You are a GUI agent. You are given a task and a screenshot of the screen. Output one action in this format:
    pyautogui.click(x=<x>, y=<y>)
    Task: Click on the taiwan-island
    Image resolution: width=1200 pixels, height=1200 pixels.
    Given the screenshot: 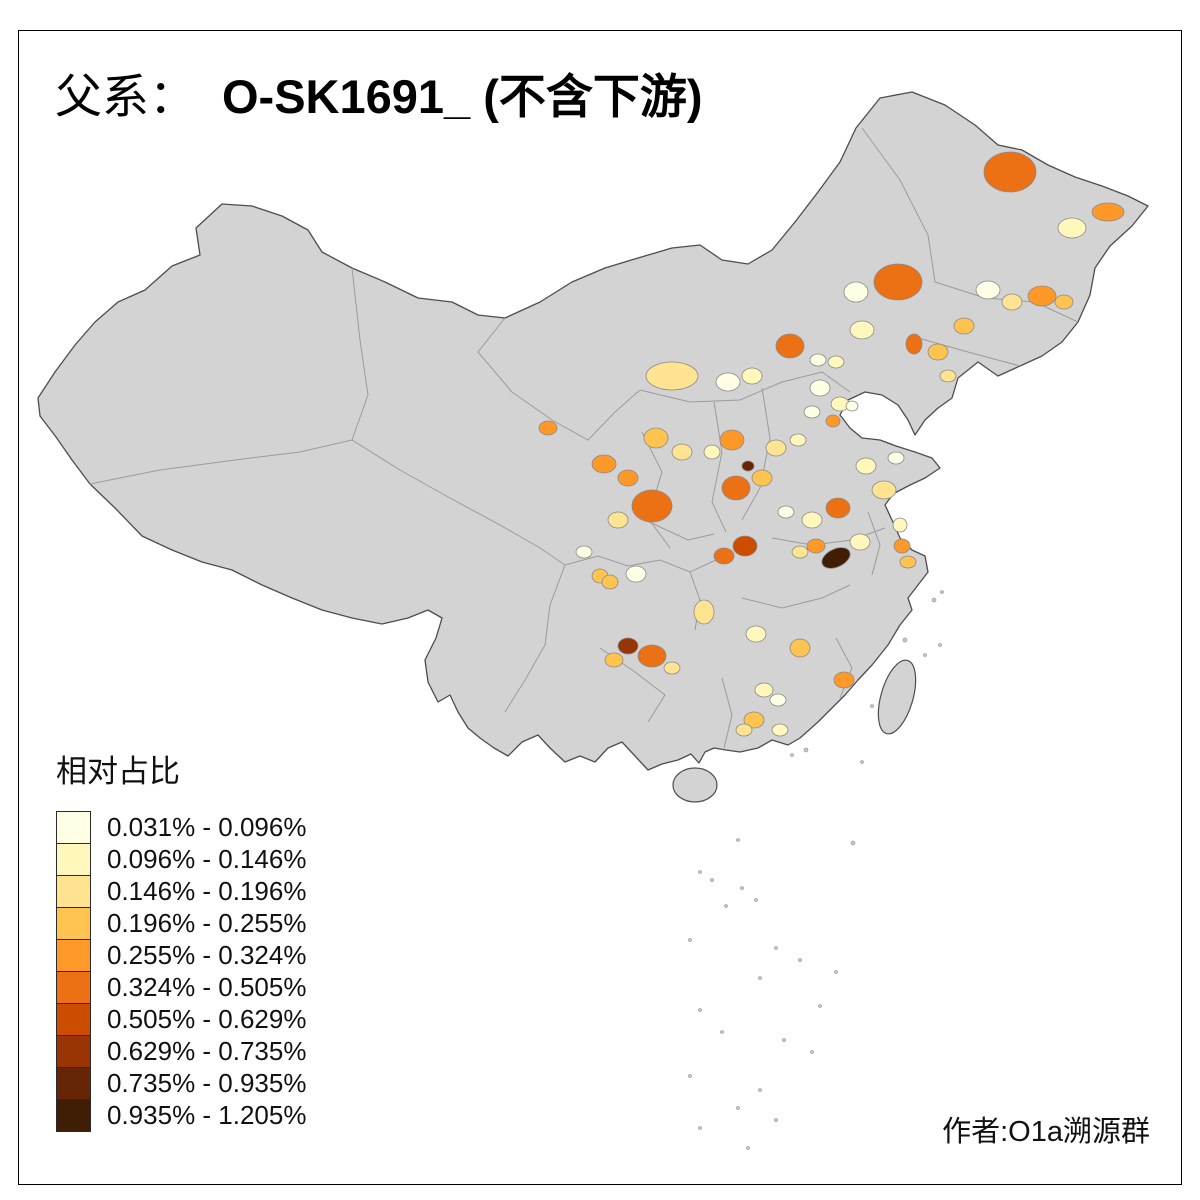 What is the action you would take?
    pyautogui.click(x=897, y=697)
    